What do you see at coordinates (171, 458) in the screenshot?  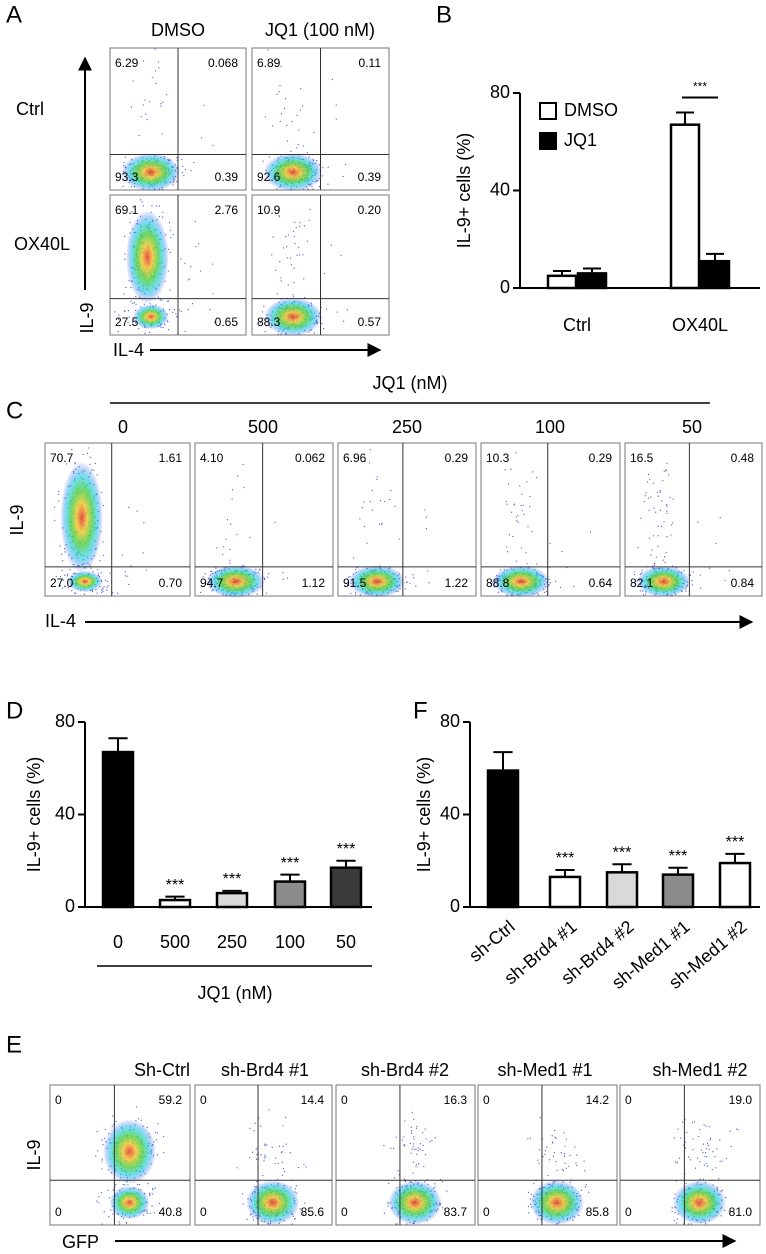 I see `quadrant-label: 1.61` at bounding box center [171, 458].